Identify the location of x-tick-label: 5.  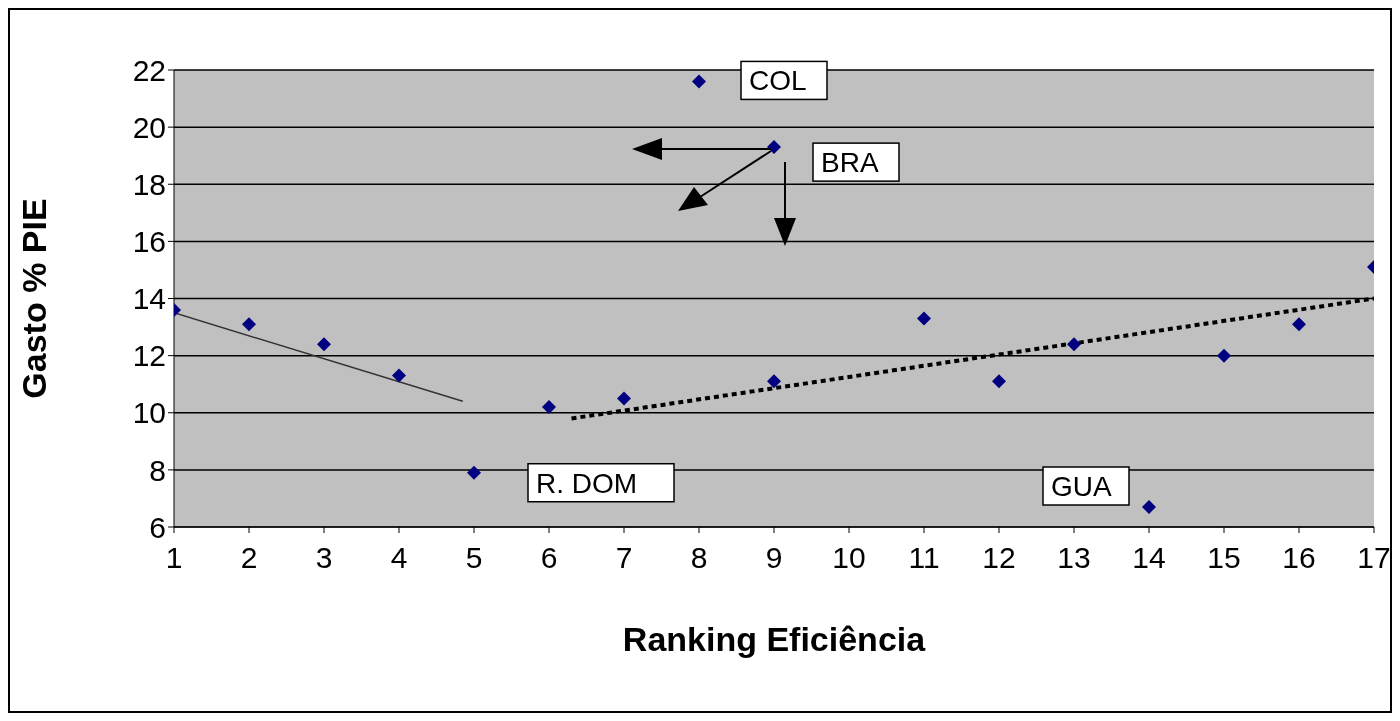
(474, 558).